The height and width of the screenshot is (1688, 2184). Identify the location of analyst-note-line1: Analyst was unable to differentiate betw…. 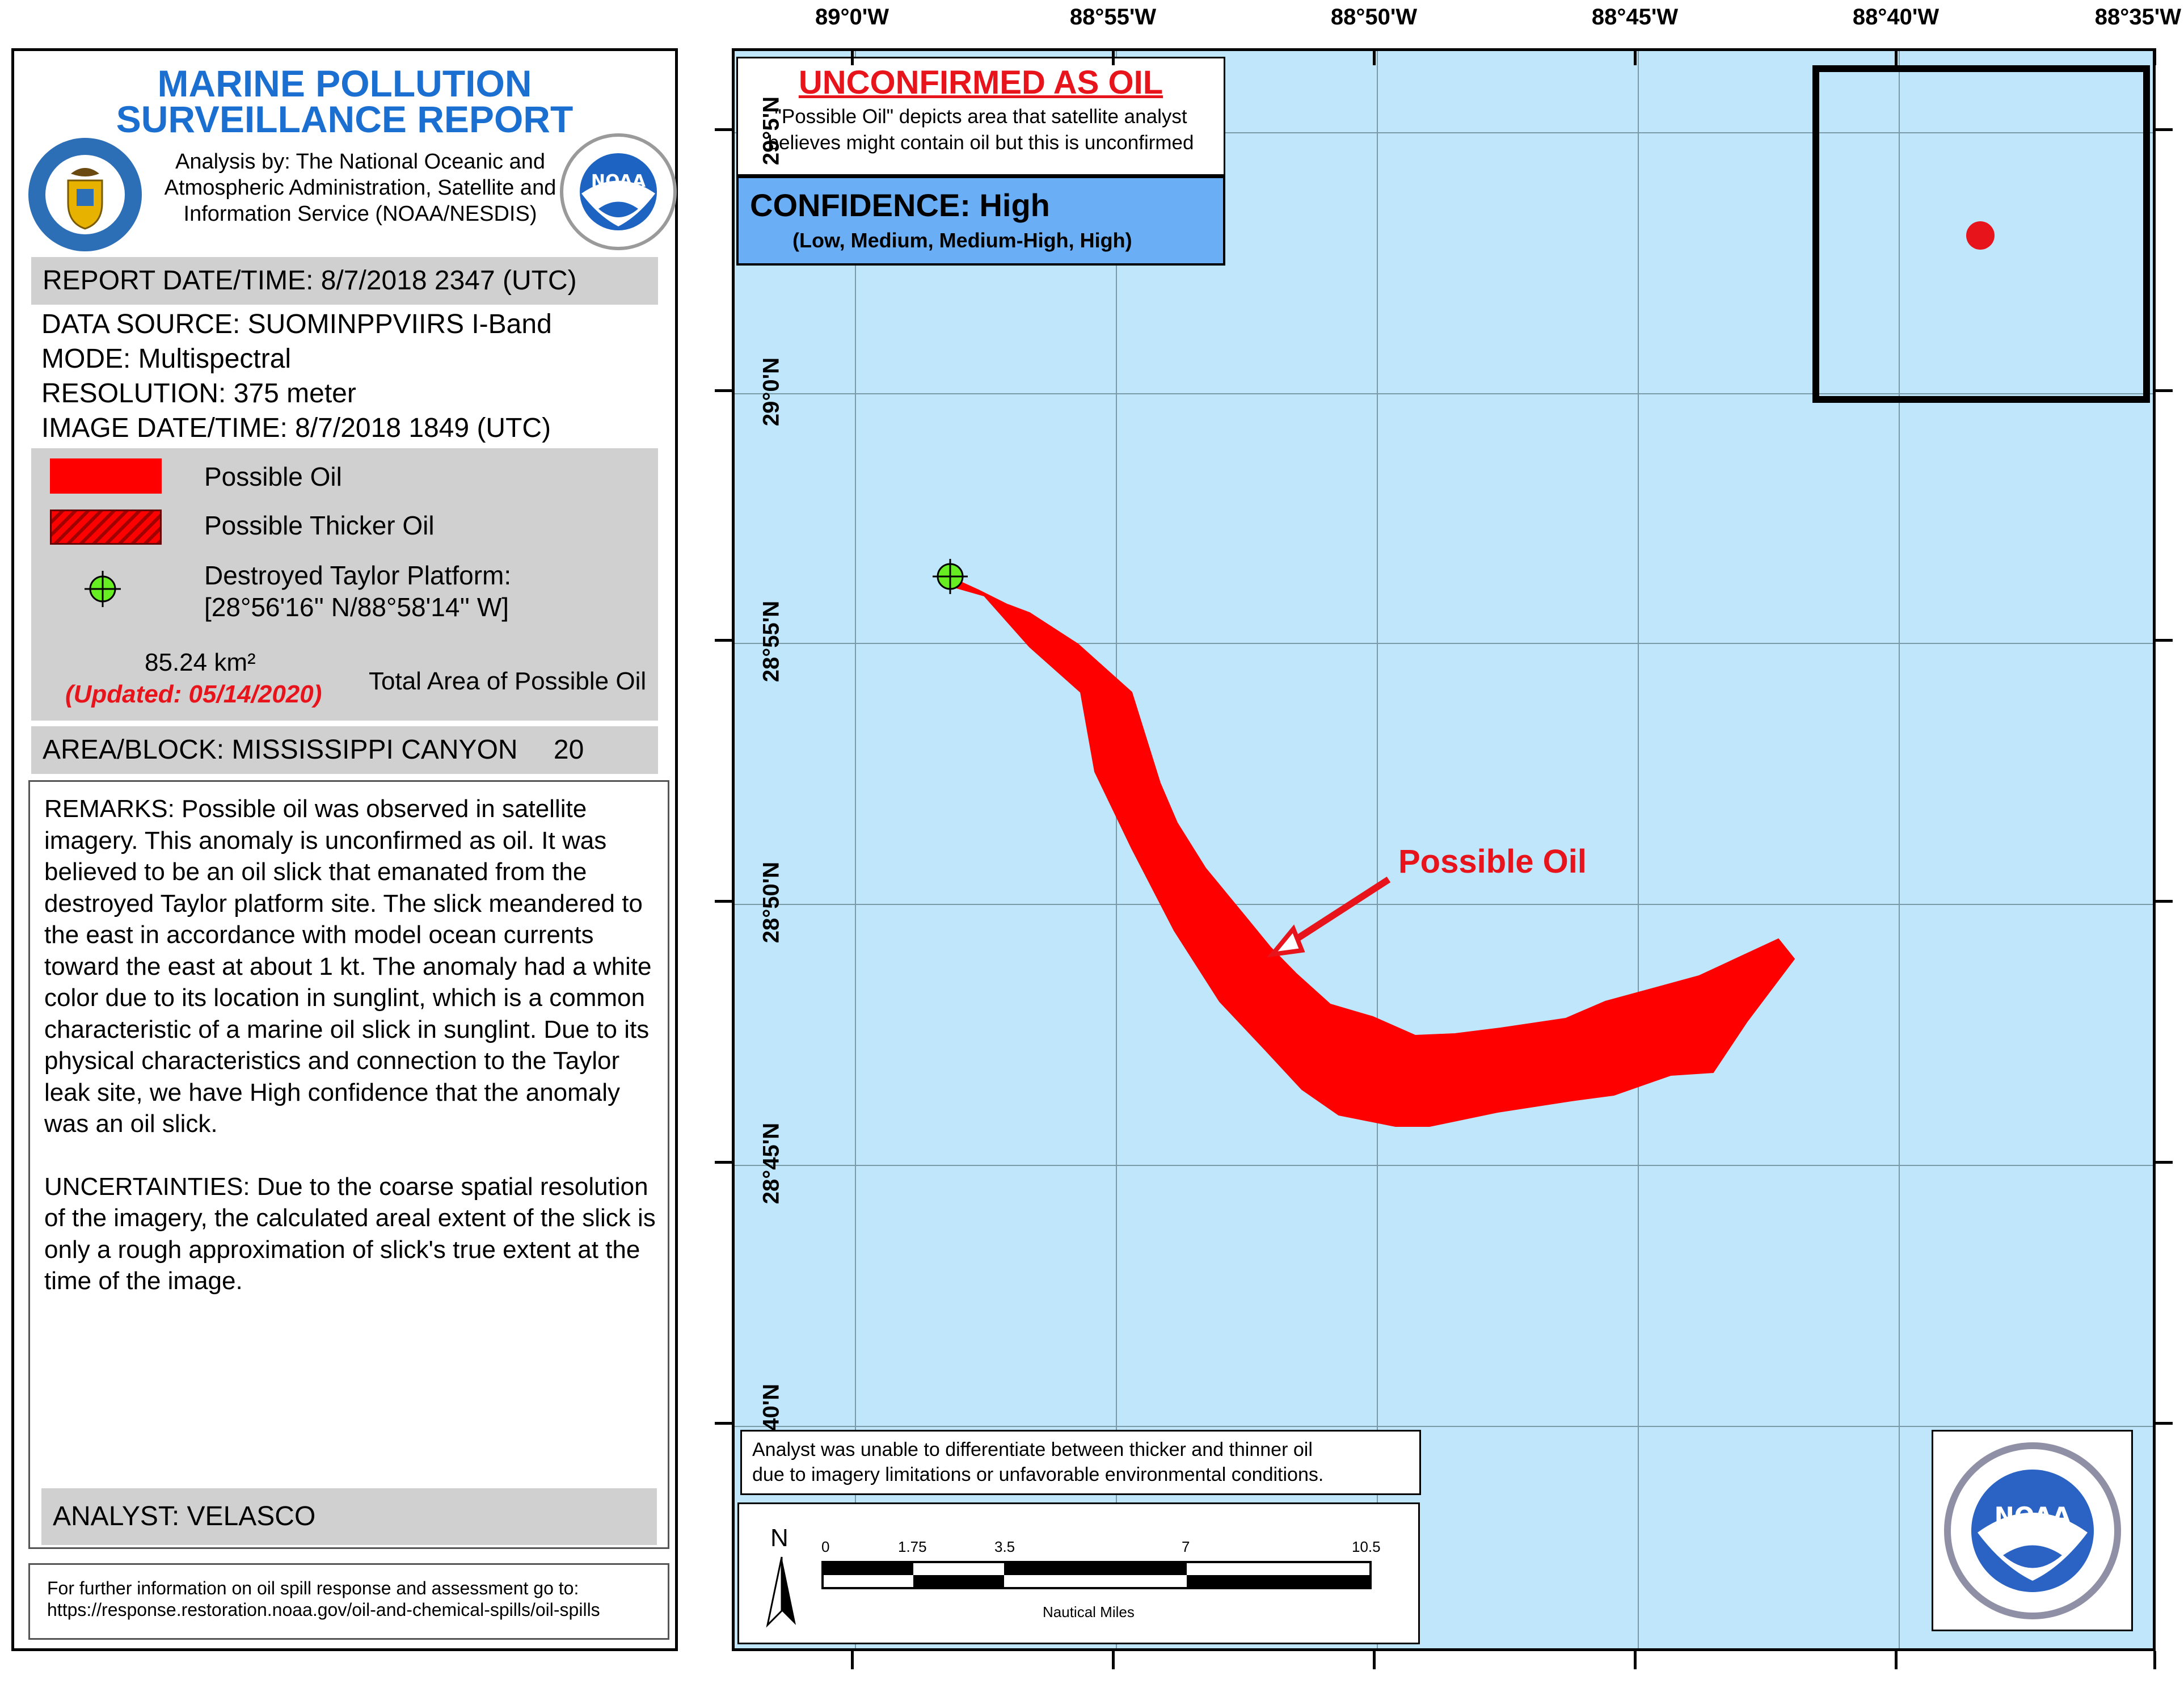
(1032, 1449).